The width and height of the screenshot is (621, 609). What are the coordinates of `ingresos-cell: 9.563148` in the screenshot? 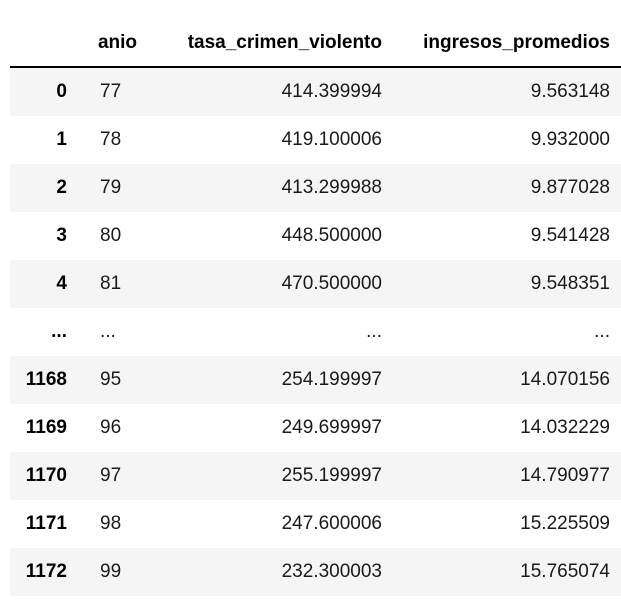 It's located at (570, 91).